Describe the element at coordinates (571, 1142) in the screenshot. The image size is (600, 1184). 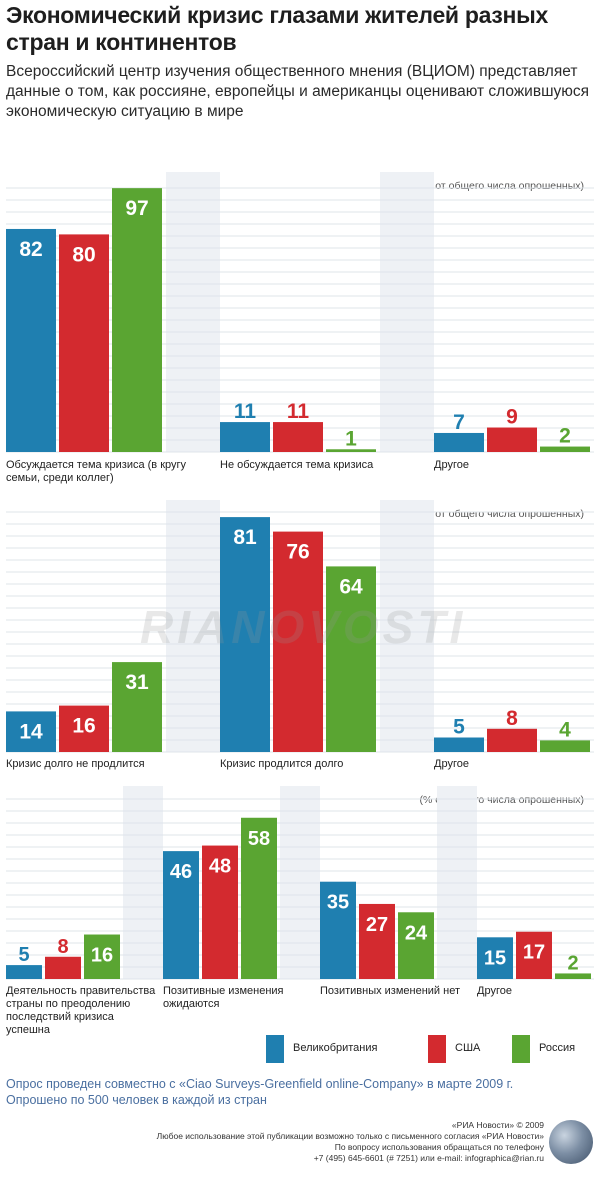
I see `ria-logo-icon` at that location.